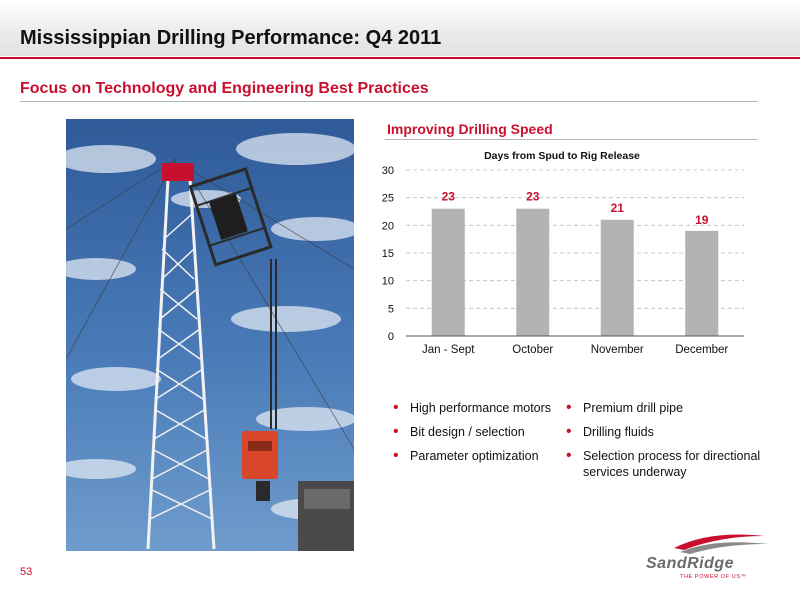 This screenshot has width=800, height=600. What do you see at coordinates (391, 337) in the screenshot?
I see `y-tick-label: 0` at bounding box center [391, 337].